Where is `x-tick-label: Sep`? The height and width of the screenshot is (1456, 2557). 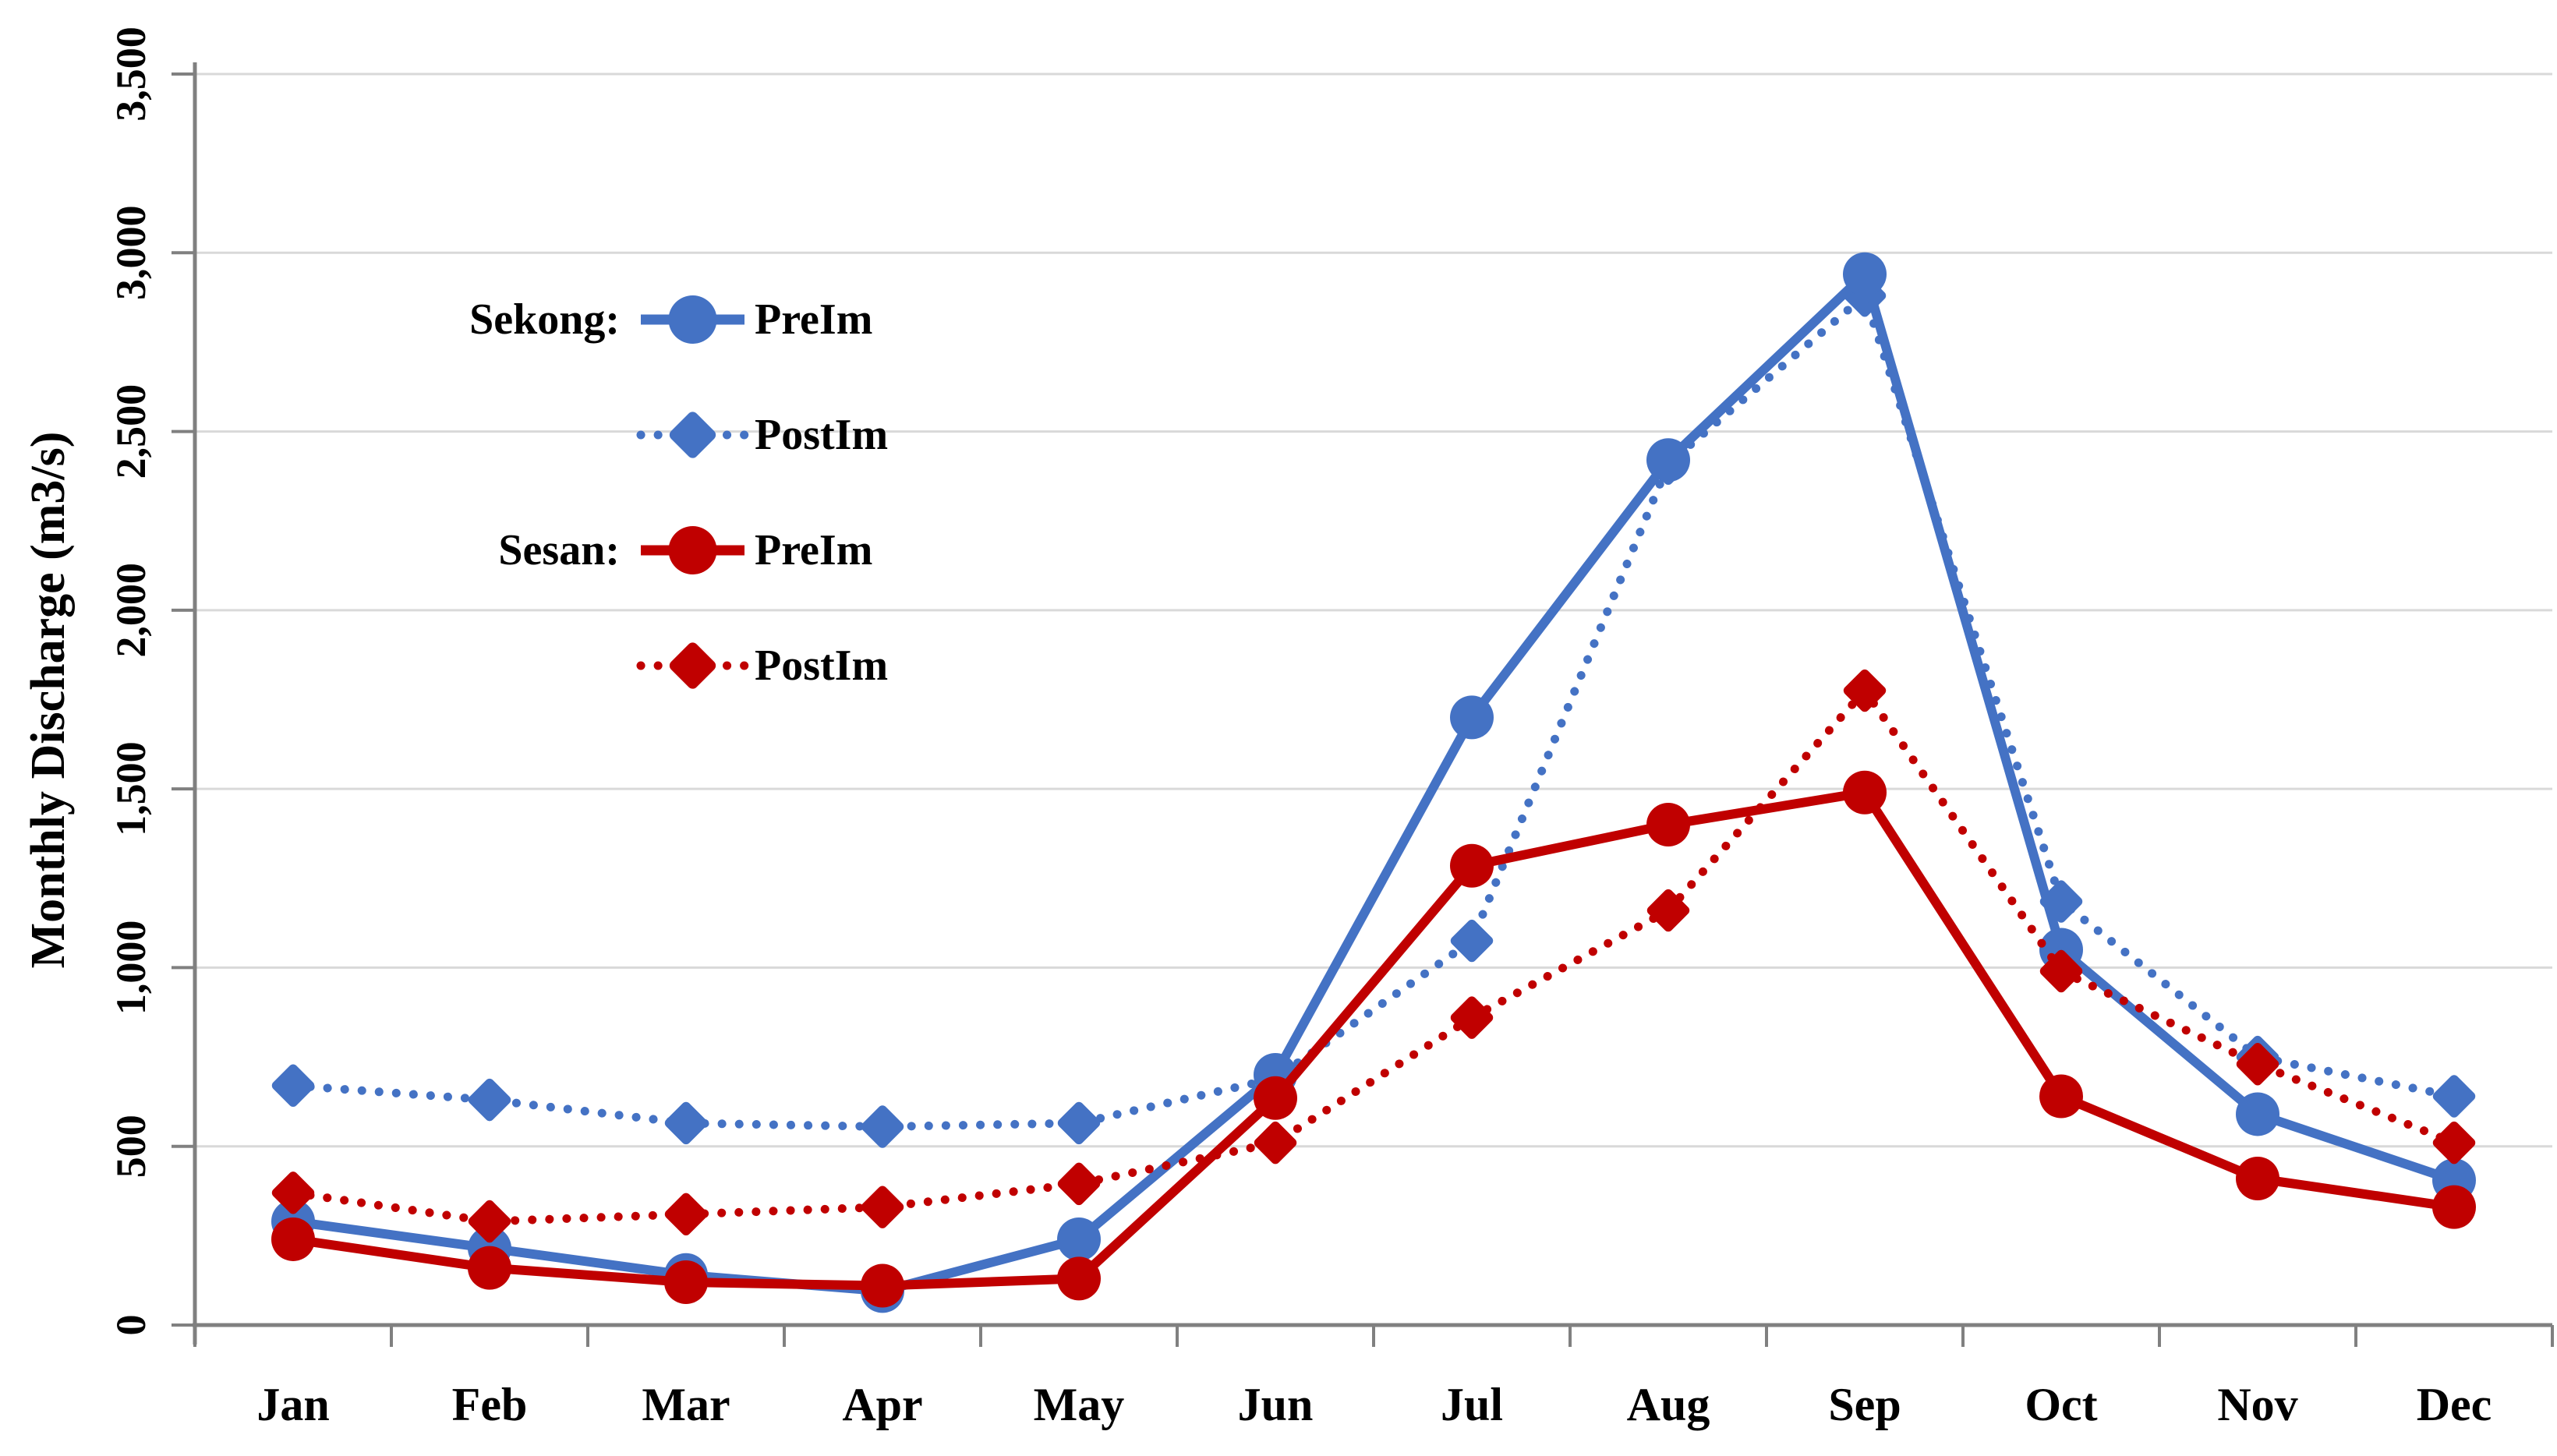
x-tick-label: Sep is located at coordinates (1865, 1405).